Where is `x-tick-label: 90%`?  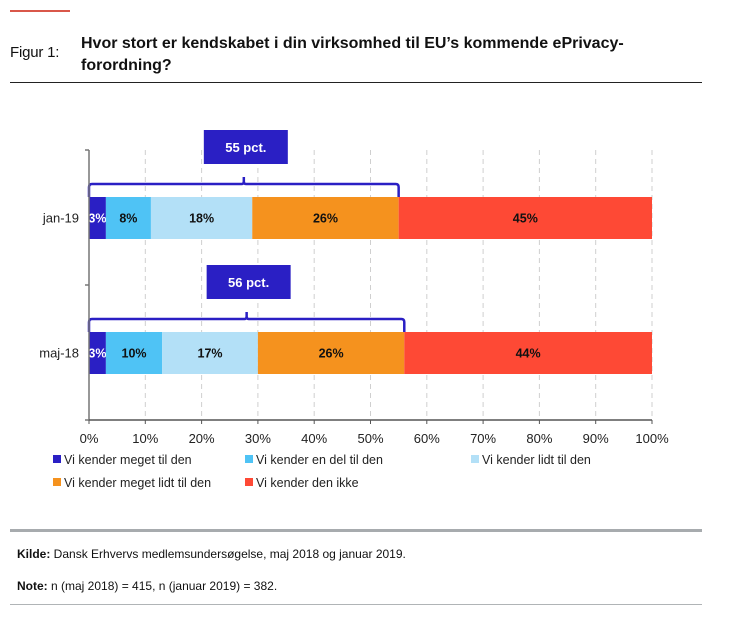 x-tick-label: 90% is located at coordinates (596, 438).